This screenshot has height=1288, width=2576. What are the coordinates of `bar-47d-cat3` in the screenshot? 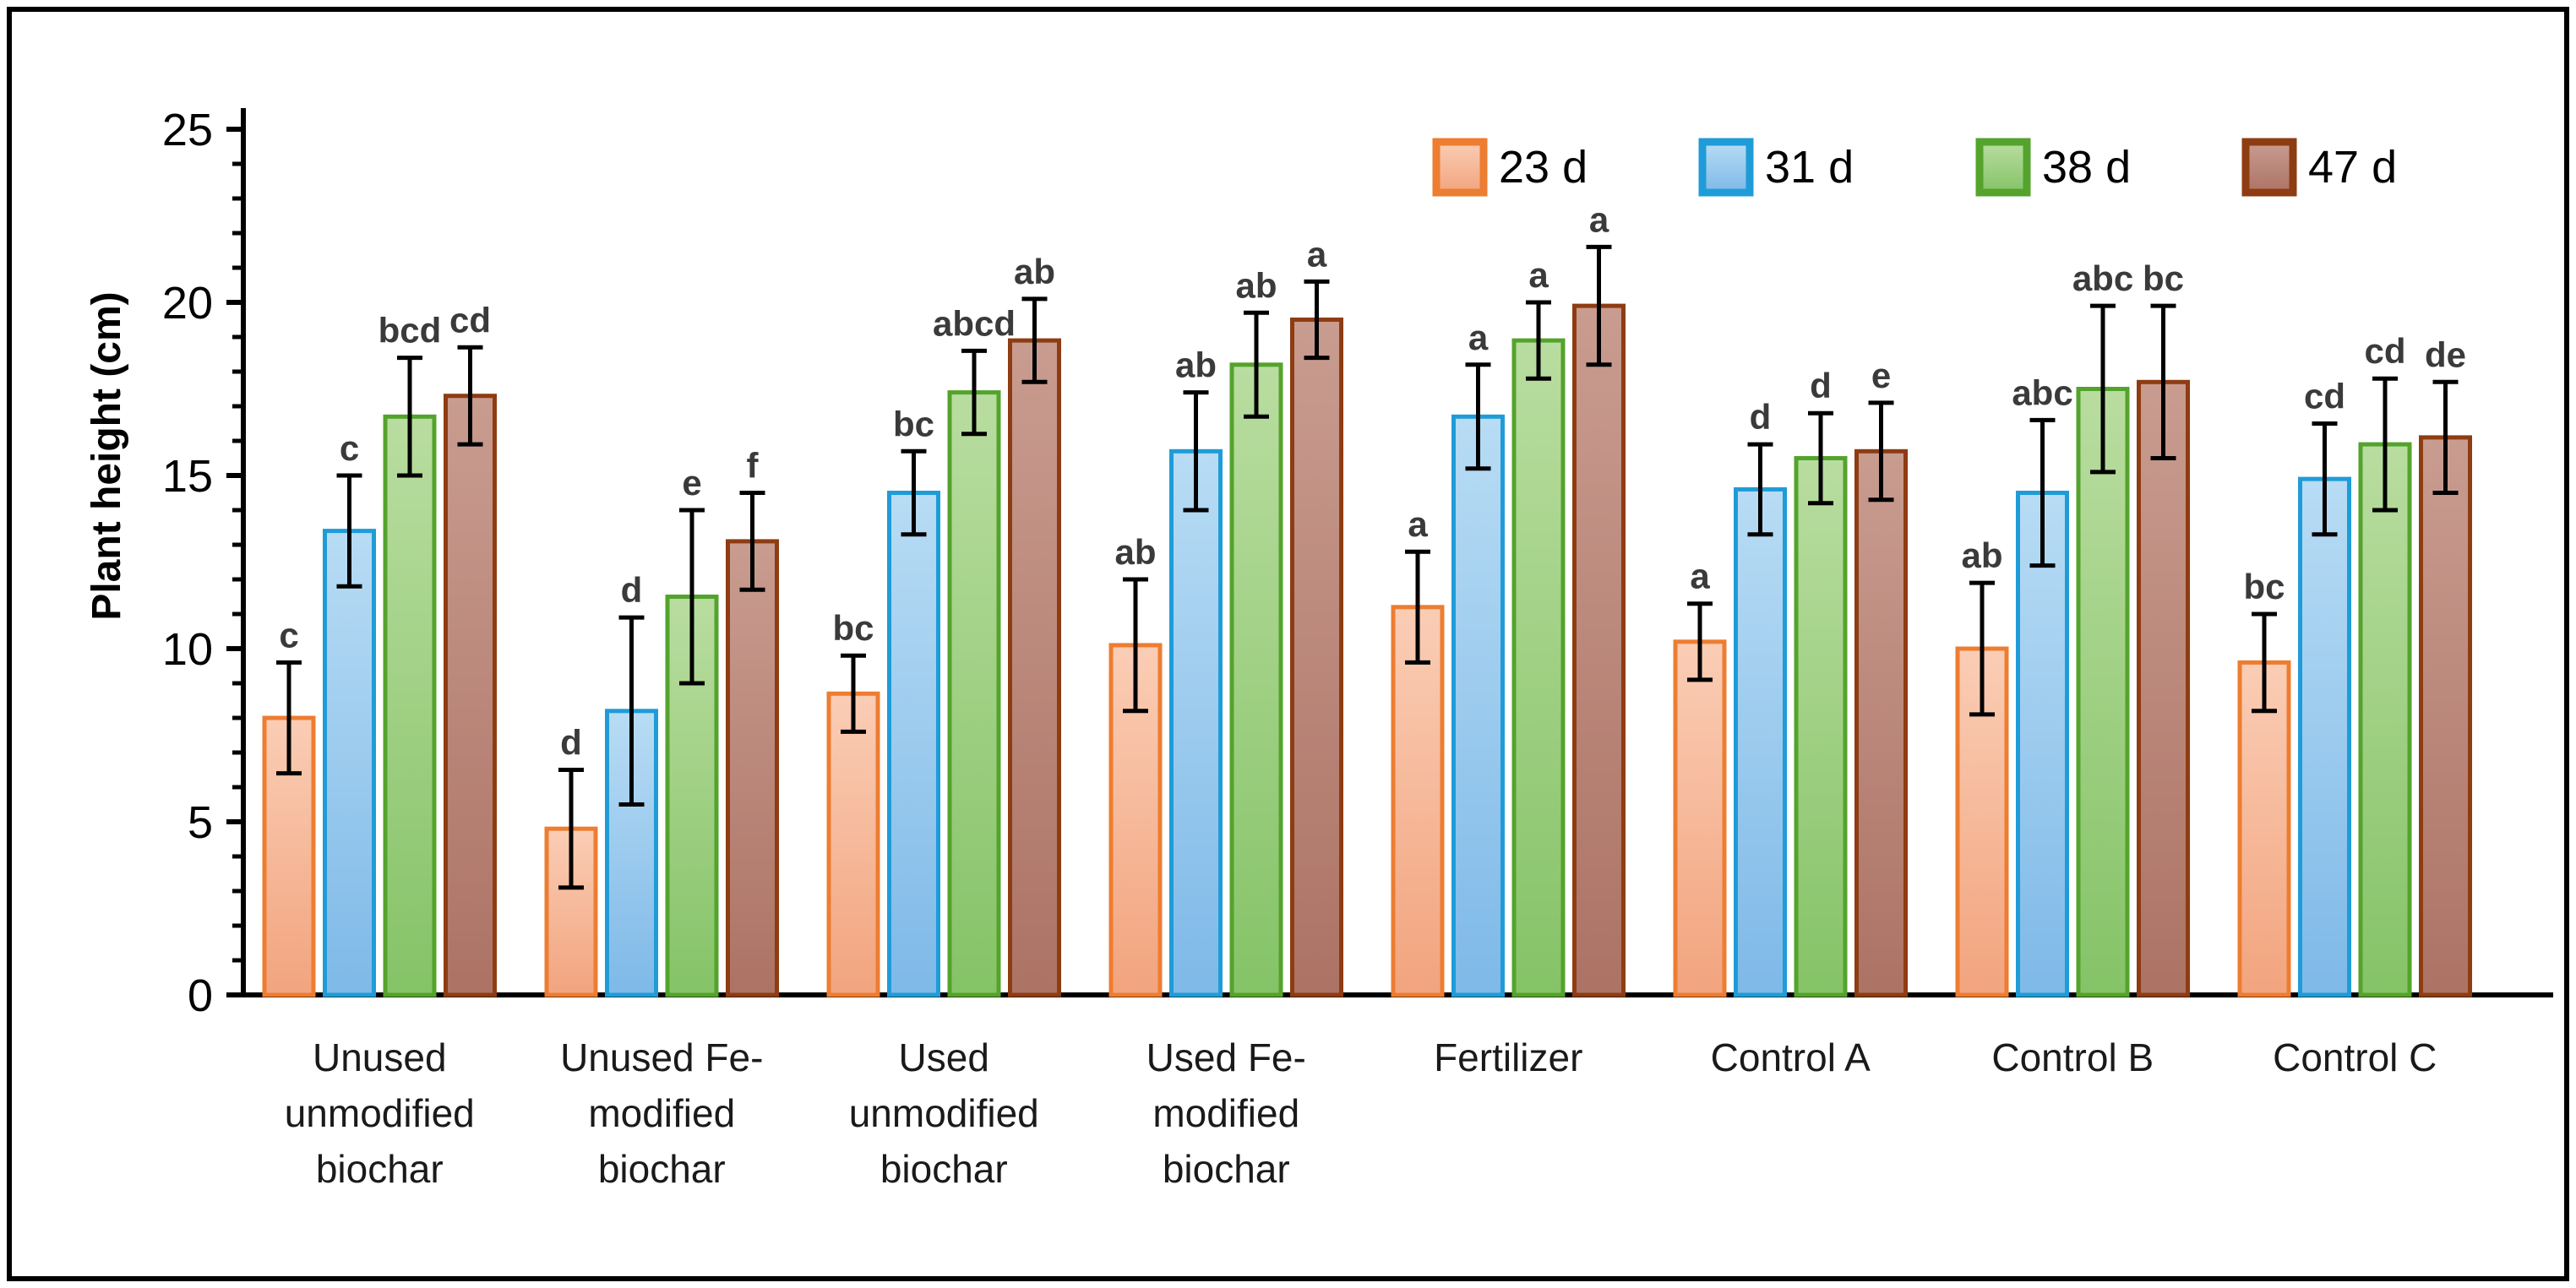 It's located at (1034, 667).